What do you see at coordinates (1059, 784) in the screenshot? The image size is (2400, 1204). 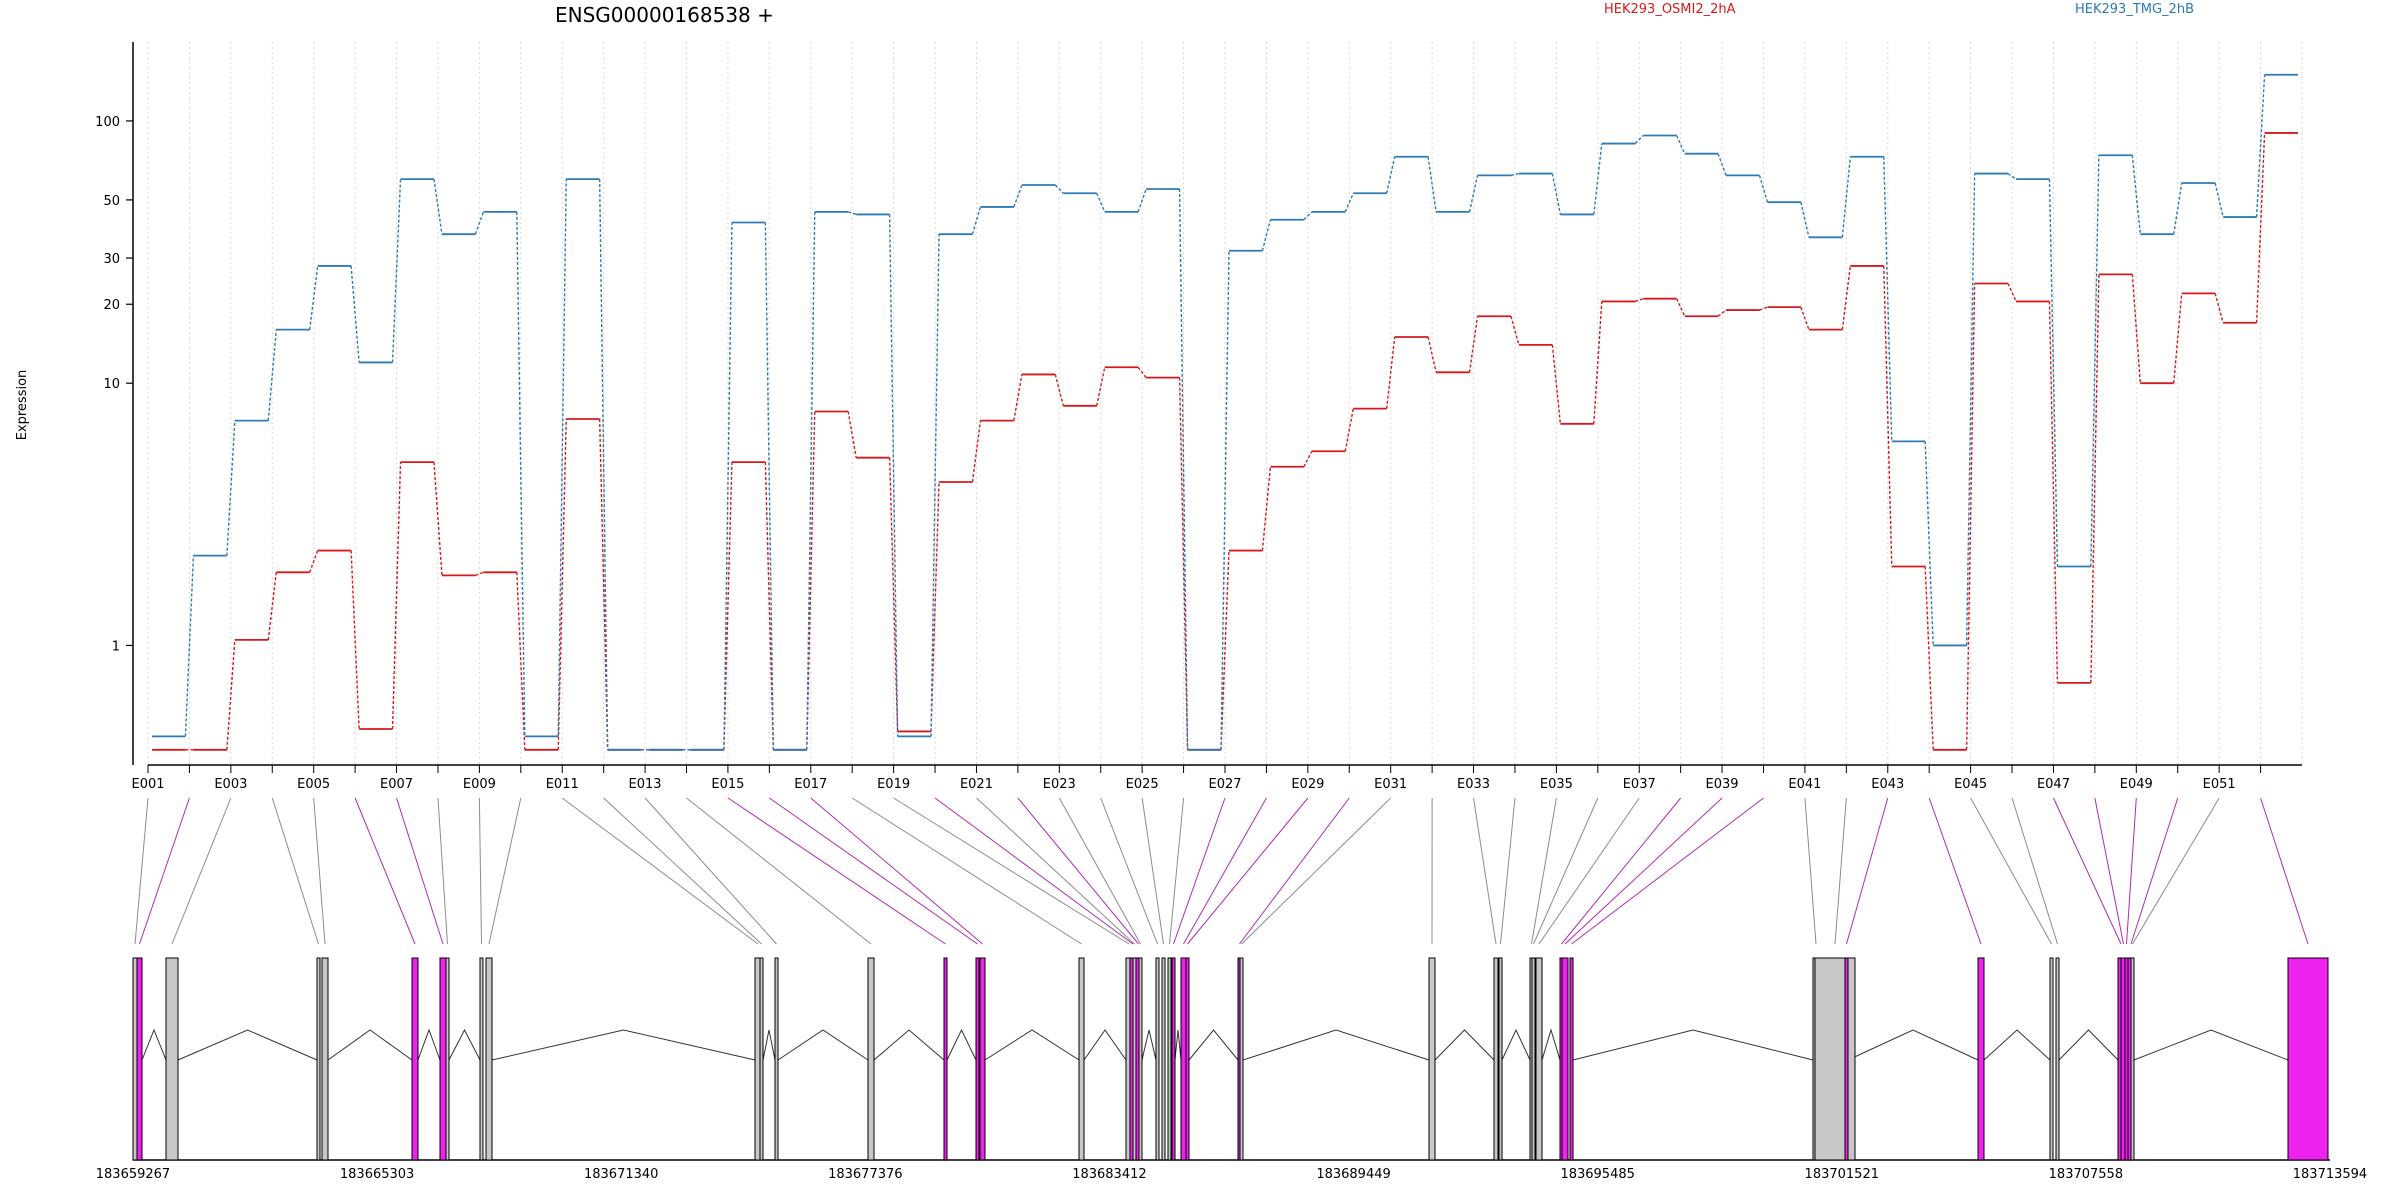 I see `x-tick-label: E023` at bounding box center [1059, 784].